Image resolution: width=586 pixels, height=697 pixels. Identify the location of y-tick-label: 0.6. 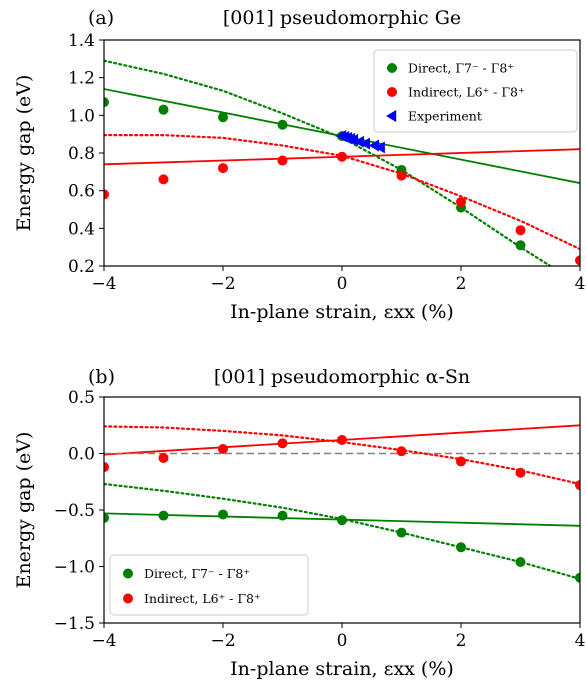
(81, 192).